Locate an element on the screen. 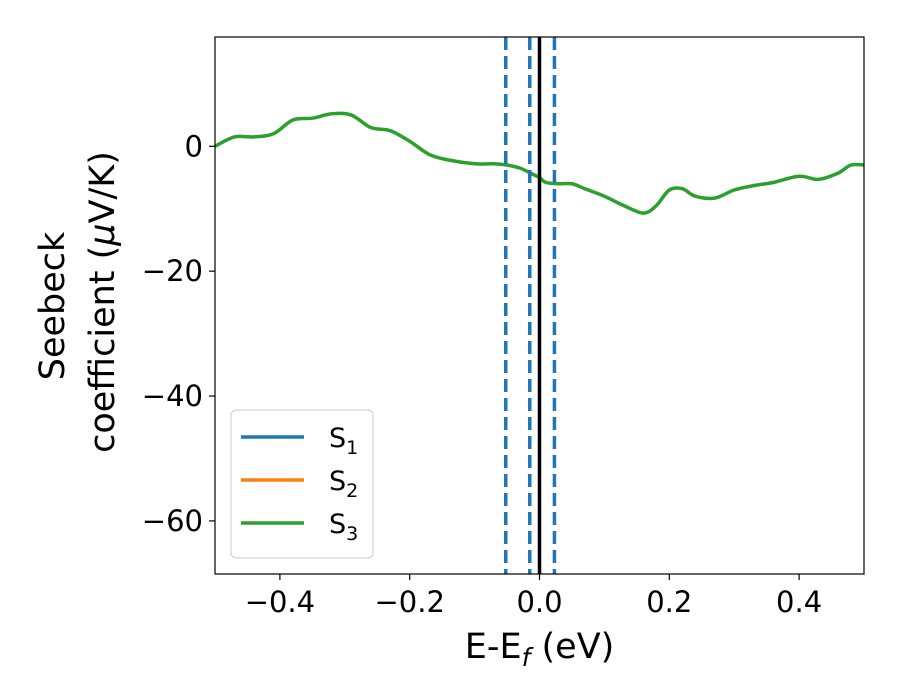  legend-label-subscript: 3 is located at coordinates (352, 534).